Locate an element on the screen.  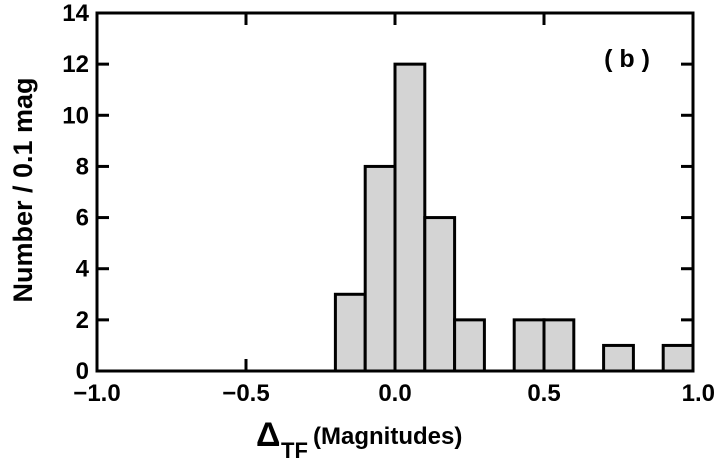
y-tick-label: 4 is located at coordinates (83, 269).